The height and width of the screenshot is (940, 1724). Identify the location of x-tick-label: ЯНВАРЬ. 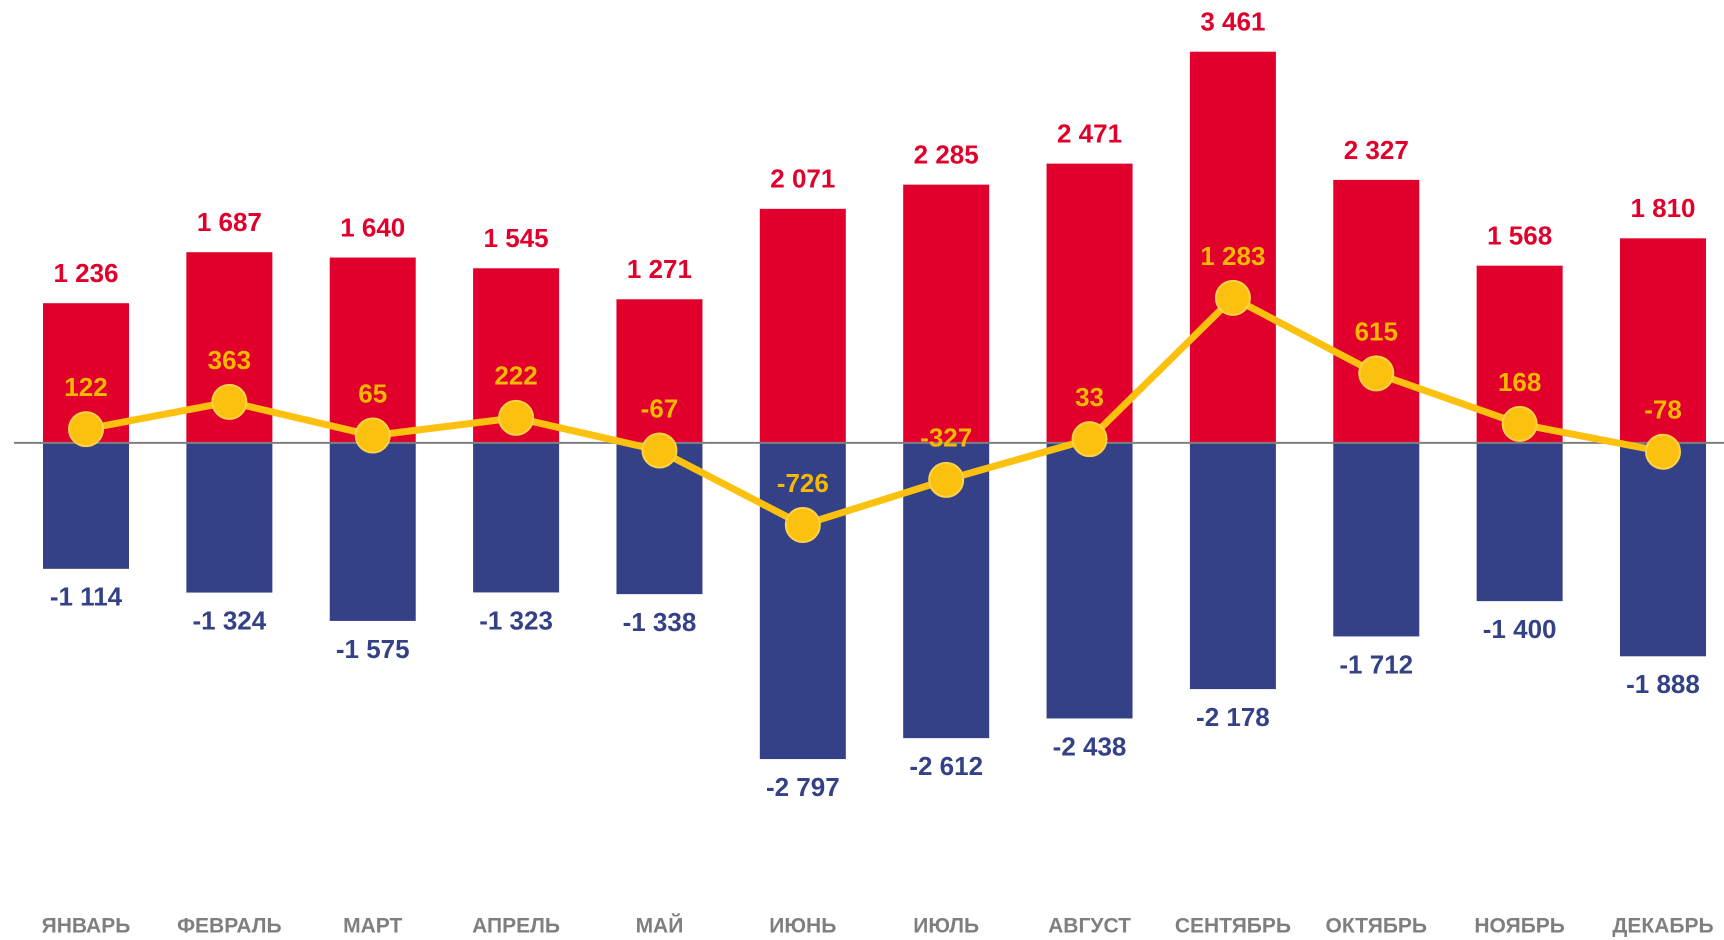
(86, 926).